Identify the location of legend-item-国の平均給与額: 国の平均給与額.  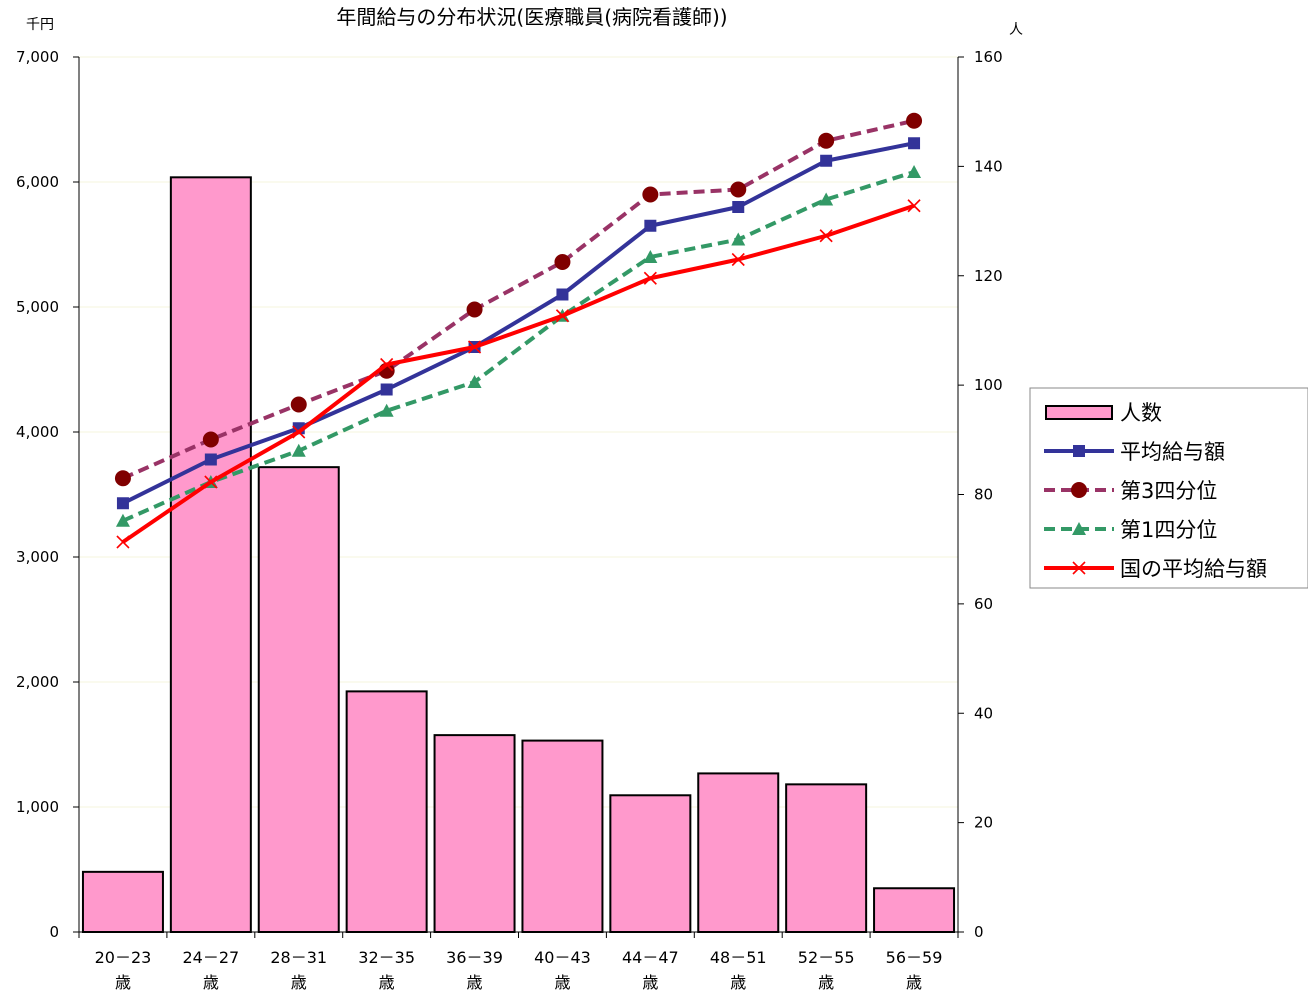
(1155, 569).